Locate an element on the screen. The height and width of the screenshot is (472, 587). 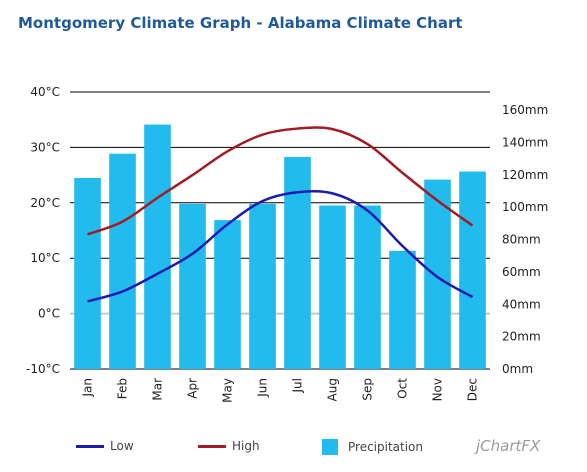
left-axis-ticks: -10°C 0°C 10°C 20°C 30°C 40°C is located at coordinates (43, 230).